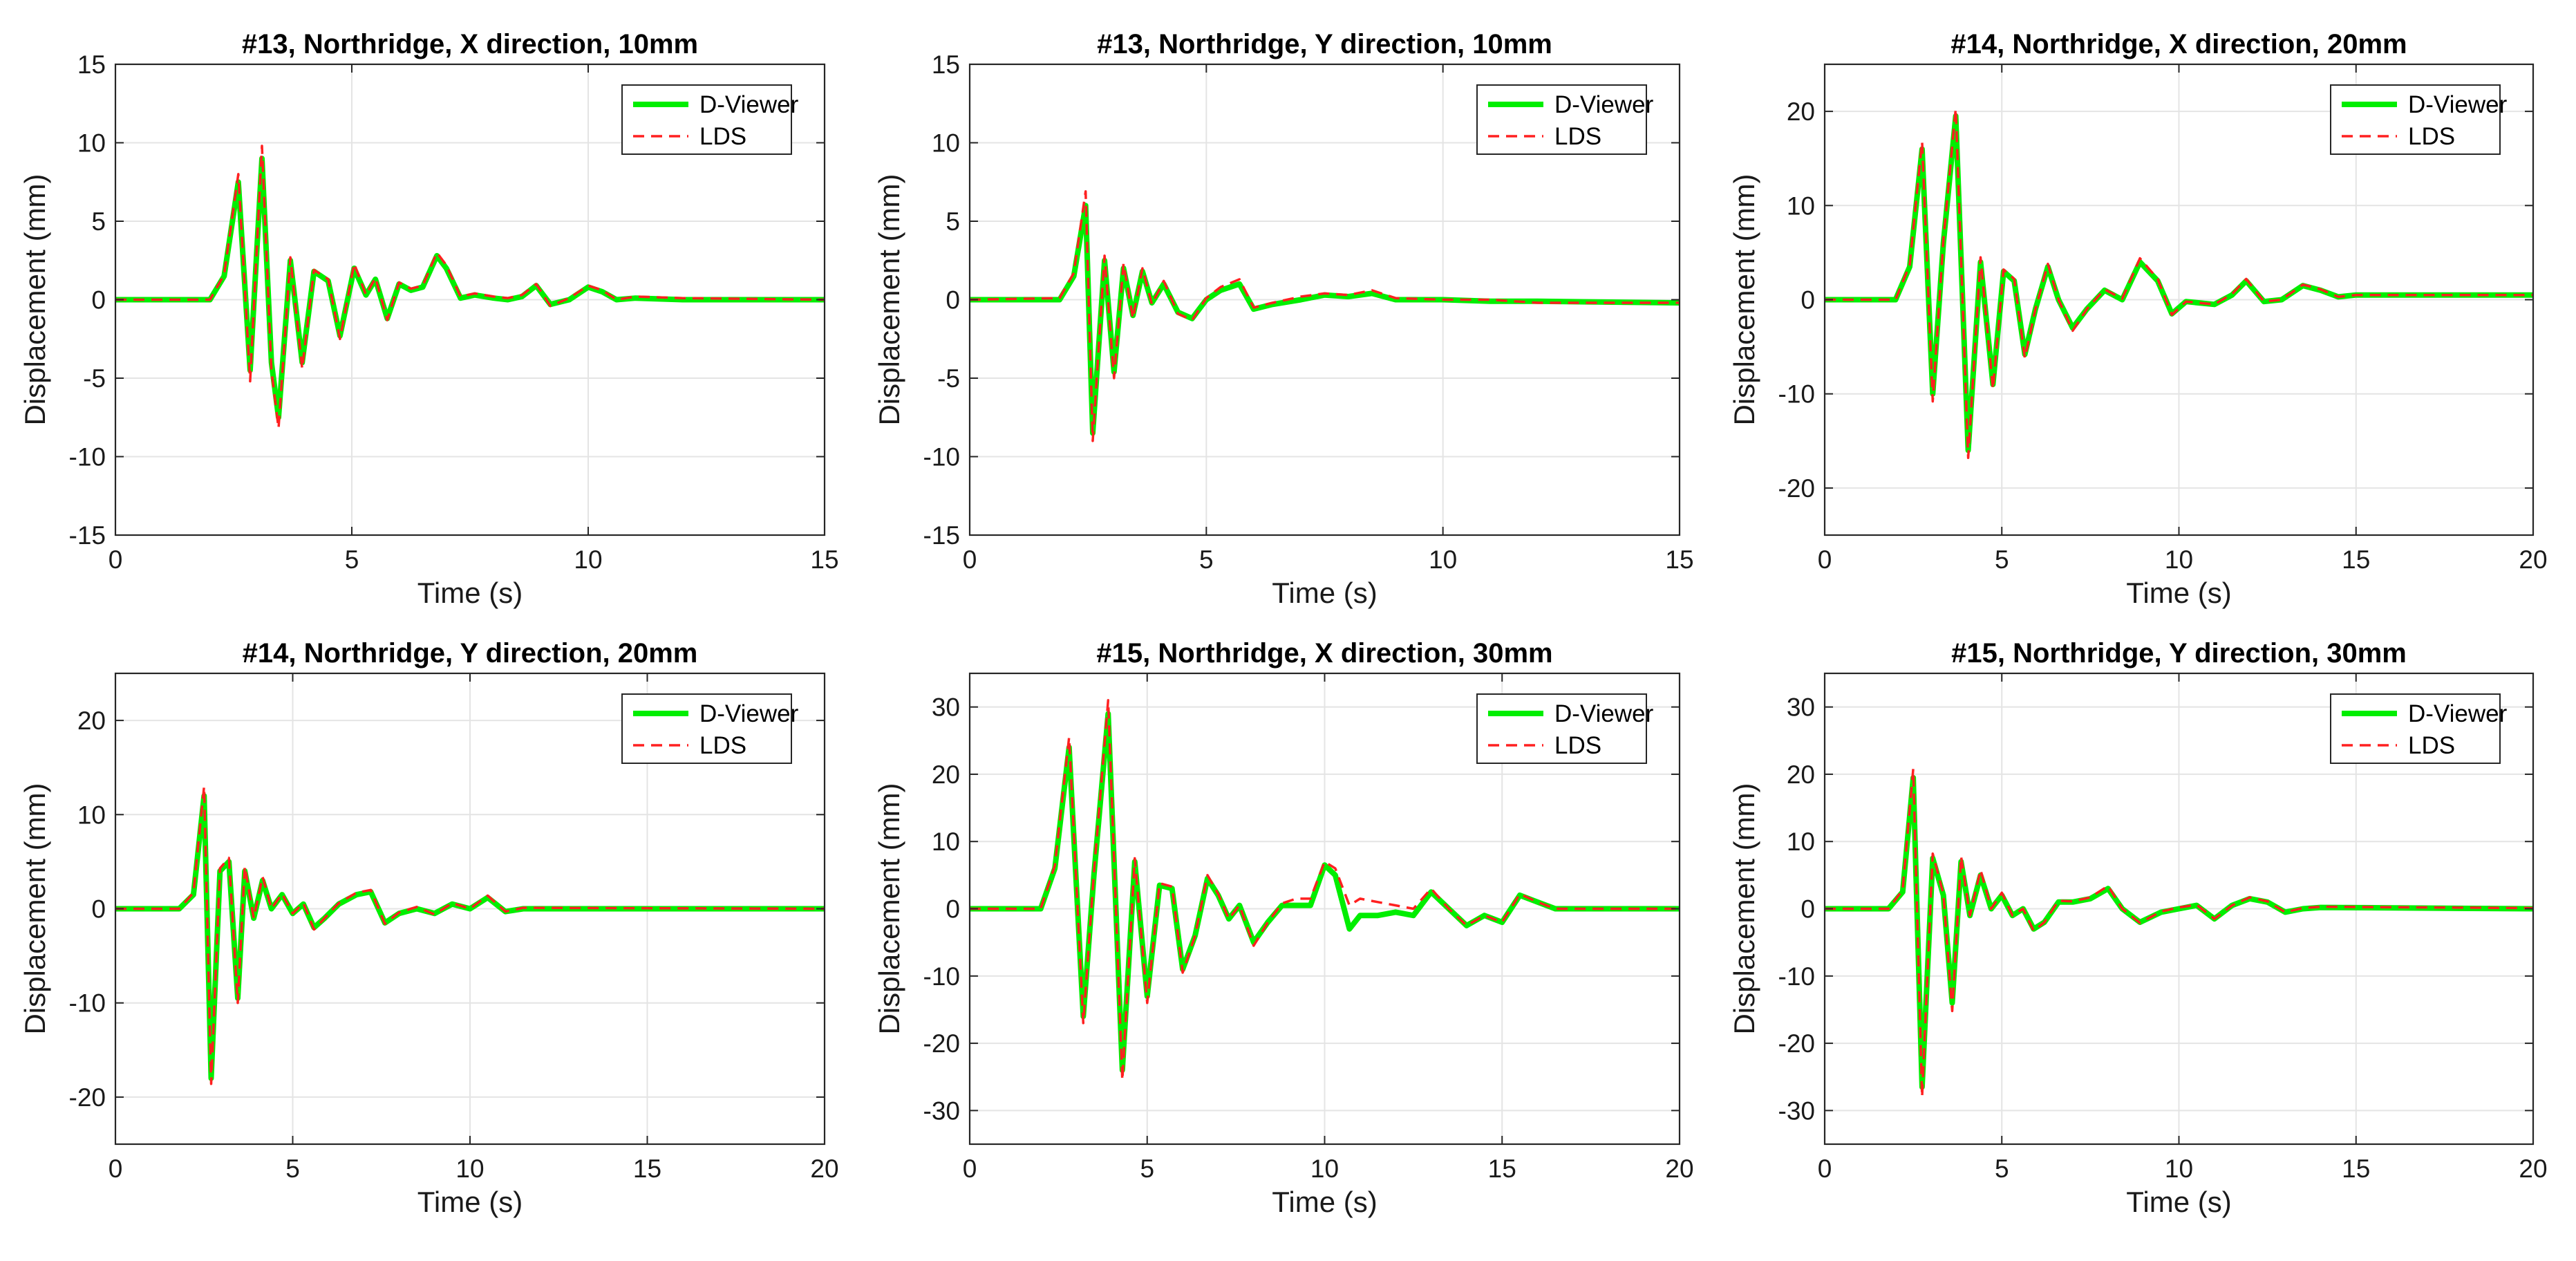 This screenshot has height=1261, width=2576. Describe the element at coordinates (2178, 44) in the screenshot. I see `chart-title: #14, Northridge, X direction, 20mm` at that location.